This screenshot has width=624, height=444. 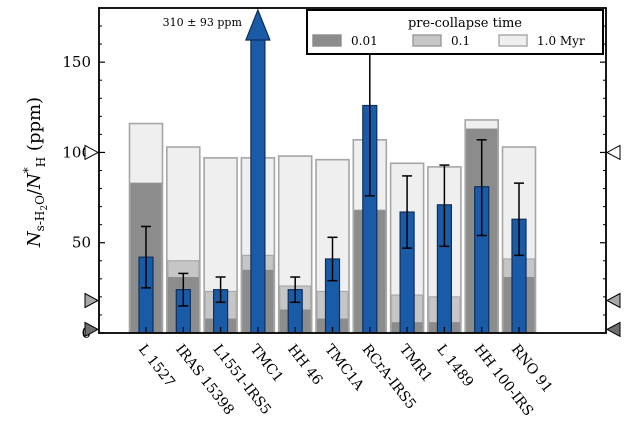 I want to click on off-scale-label: 310 ± 93 ppm, so click(x=203, y=22).